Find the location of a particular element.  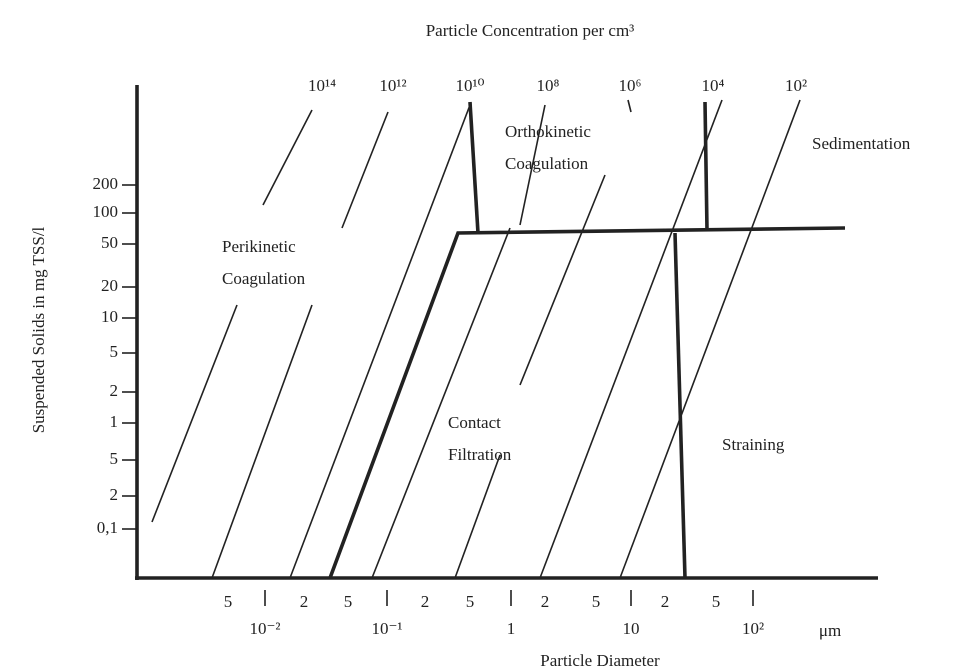

y-tick-label: 100 is located at coordinates (106, 211).